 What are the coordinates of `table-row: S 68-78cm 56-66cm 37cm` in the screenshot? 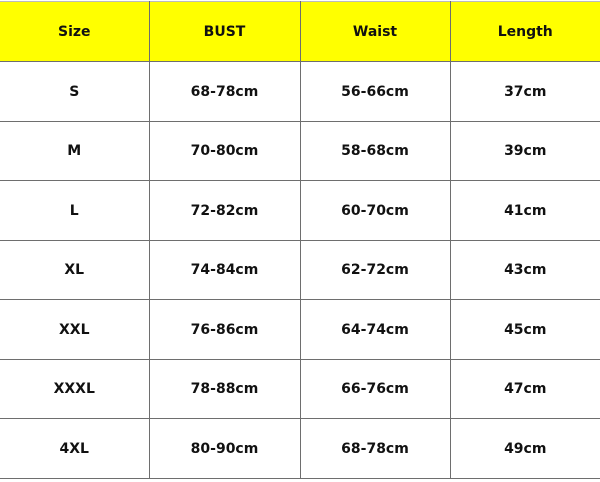 It's located at (300, 91).